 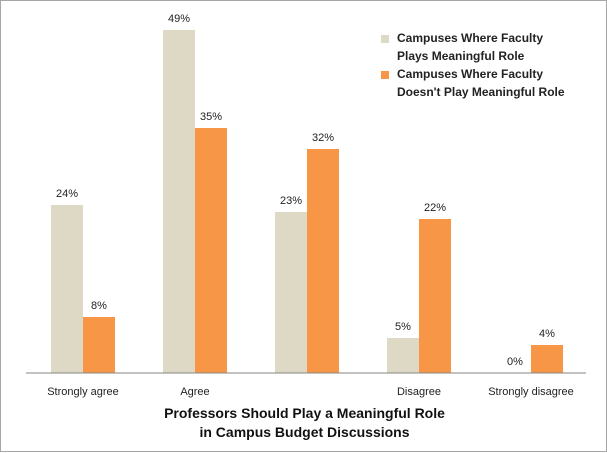 I want to click on legend-label-series-2-line-1: Campuses Where Faculty, so click(x=470, y=74).